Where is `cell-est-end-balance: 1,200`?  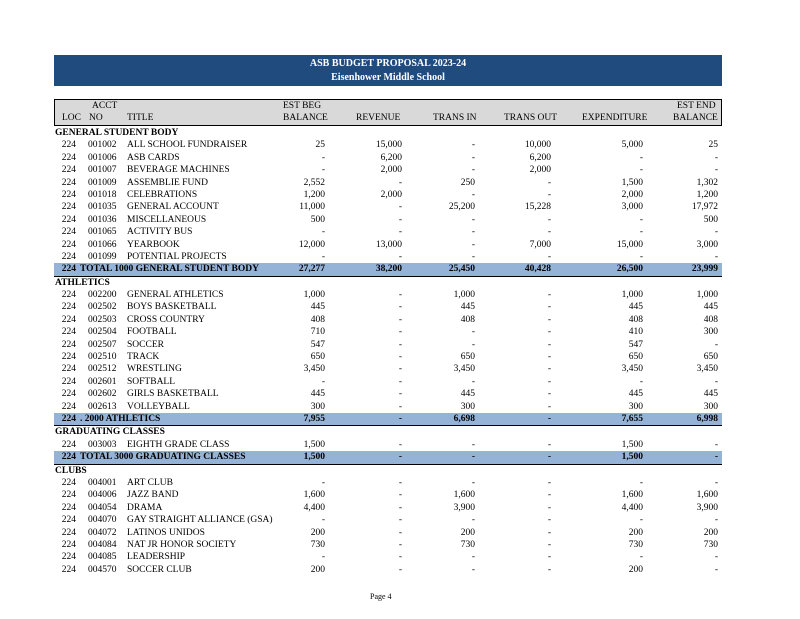
cell-est-end-balance: 1,200 is located at coordinates (707, 194).